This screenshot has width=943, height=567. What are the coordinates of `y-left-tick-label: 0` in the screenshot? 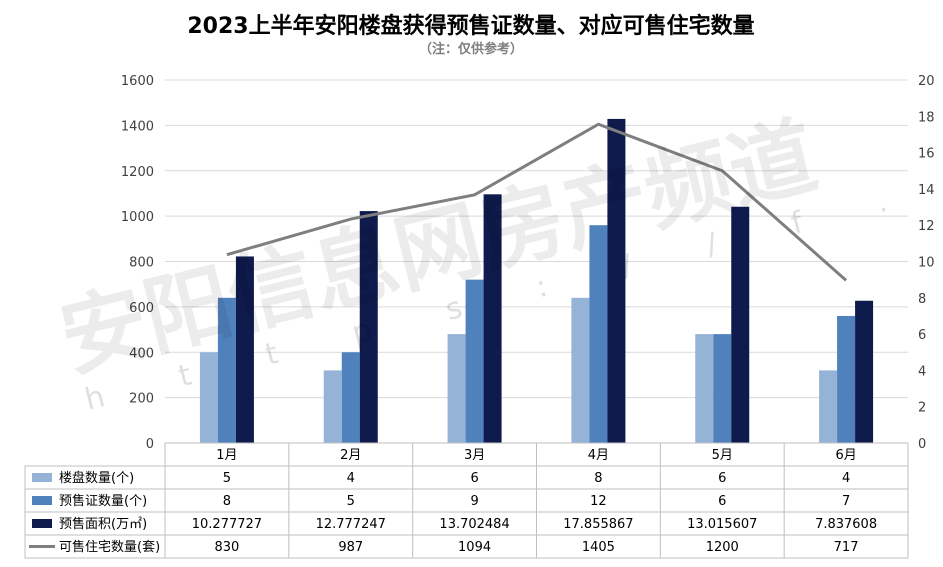 It's located at (150, 444).